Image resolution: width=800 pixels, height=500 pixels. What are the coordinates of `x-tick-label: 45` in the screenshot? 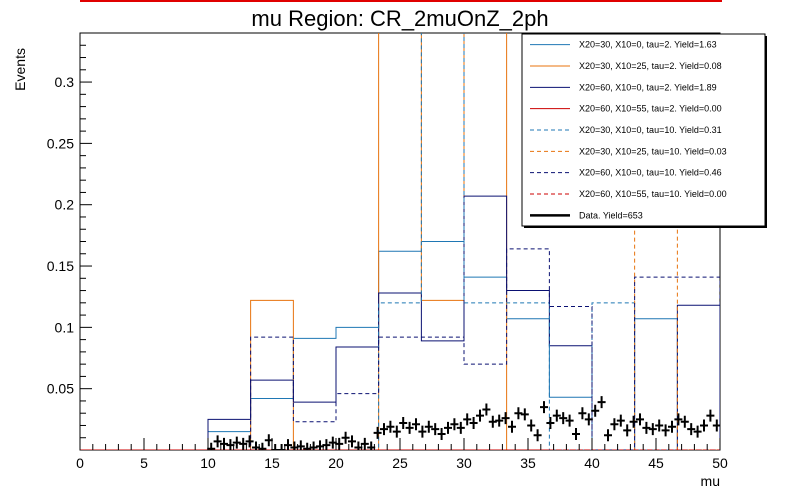 It's located at (656, 463).